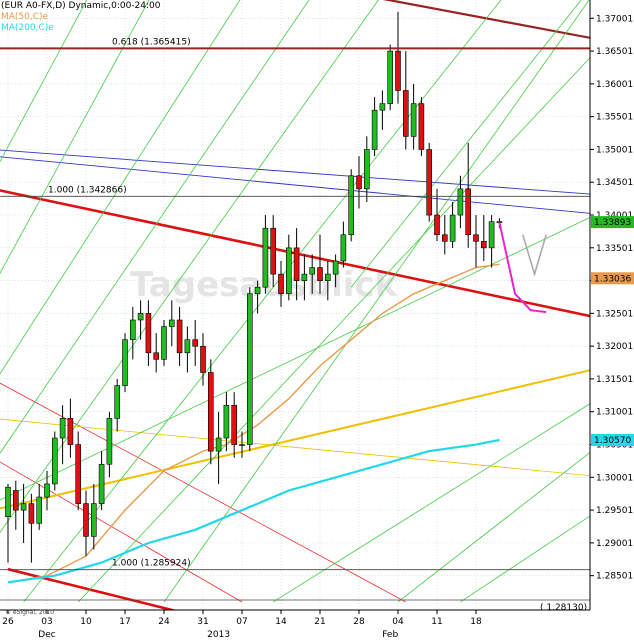  Describe the element at coordinates (46, 622) in the screenshot. I see `x-tick-label: 03` at that location.